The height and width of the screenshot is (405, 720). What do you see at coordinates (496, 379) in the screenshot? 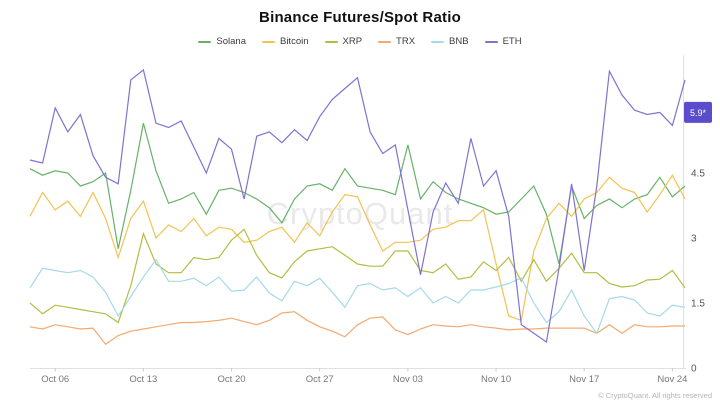
I see `x-axis-label: Nov 10` at bounding box center [496, 379].